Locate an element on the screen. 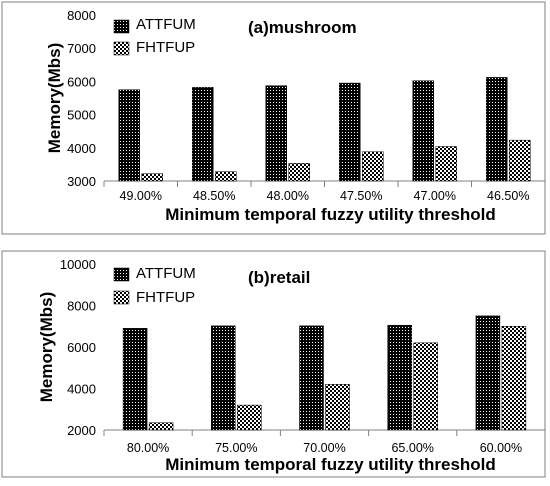 The height and width of the screenshot is (486, 550). x-tick-label: 48.00% is located at coordinates (288, 196).